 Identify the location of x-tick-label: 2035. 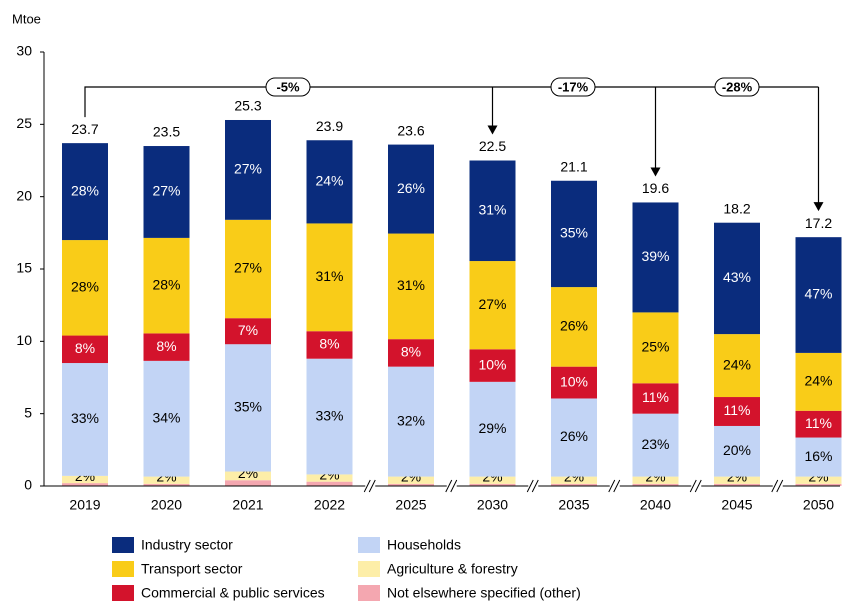
(573, 505).